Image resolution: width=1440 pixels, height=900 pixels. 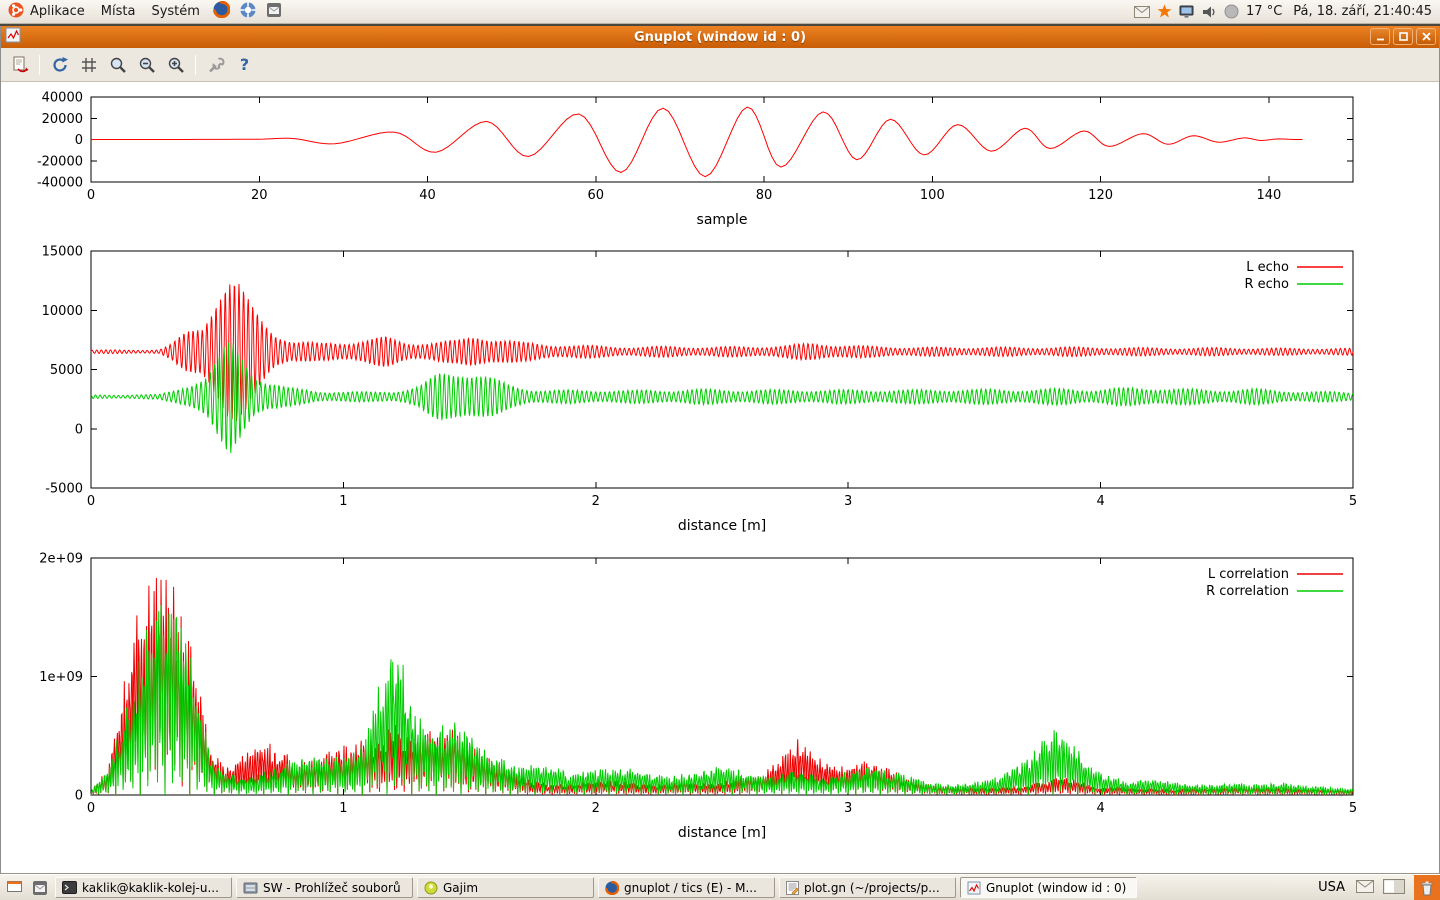 What do you see at coordinates (1362, 11) in the screenshot?
I see `clock-applet: Pá, 18. září, 21:40:45` at bounding box center [1362, 11].